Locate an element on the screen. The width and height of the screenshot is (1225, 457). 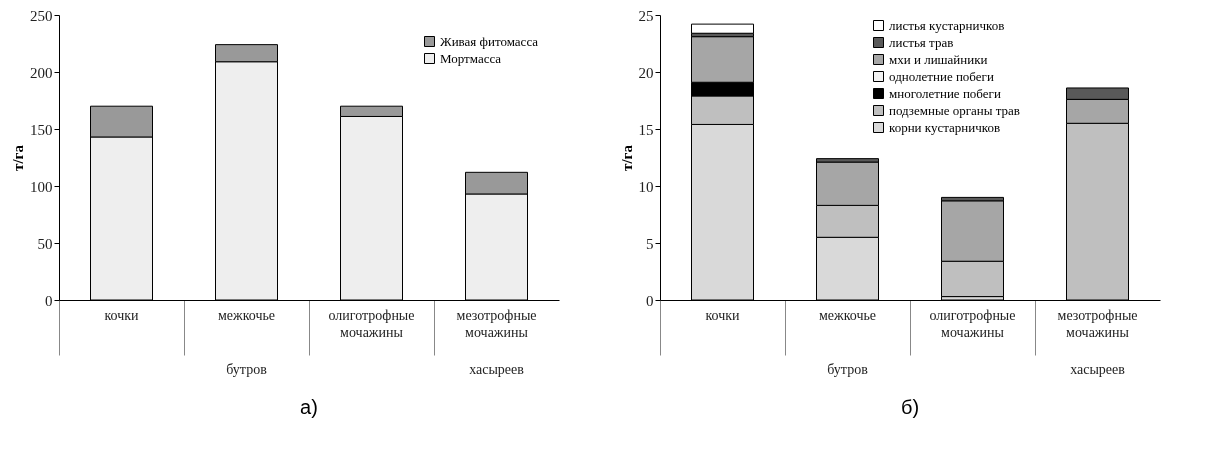
legend-label: листья трав is located at coordinates (921, 42).